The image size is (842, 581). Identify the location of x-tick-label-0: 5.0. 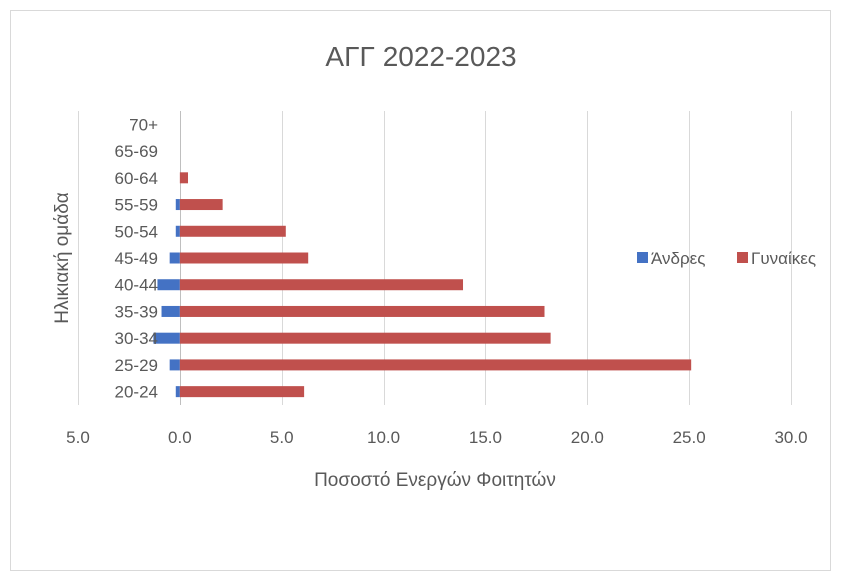
(78, 437).